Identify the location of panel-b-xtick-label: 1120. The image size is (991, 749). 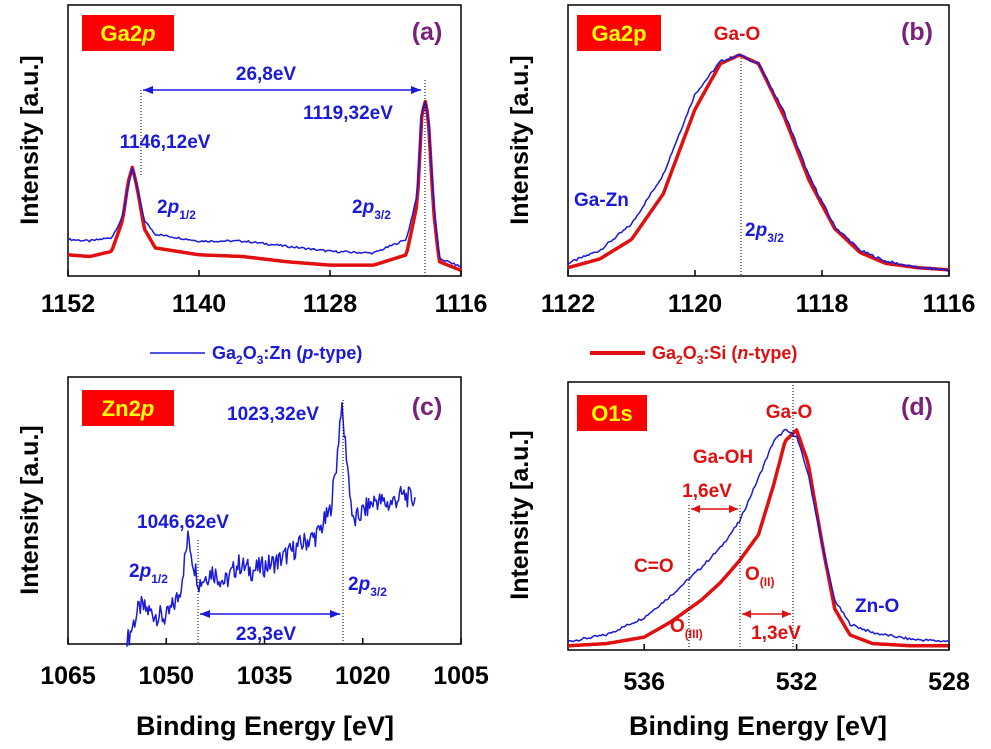
(695, 304).